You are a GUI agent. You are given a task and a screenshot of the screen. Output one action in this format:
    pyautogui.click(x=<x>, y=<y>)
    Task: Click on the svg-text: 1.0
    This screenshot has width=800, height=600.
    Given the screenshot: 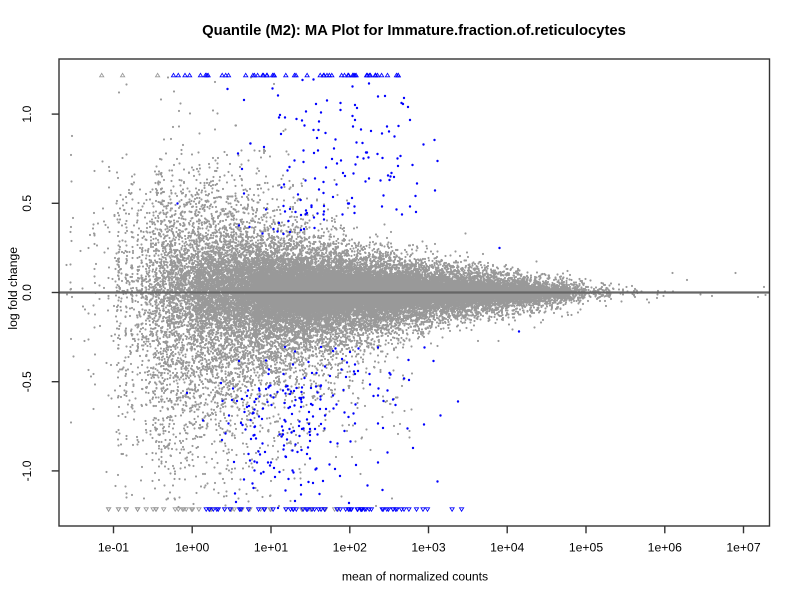 What is the action you would take?
    pyautogui.click(x=27, y=113)
    